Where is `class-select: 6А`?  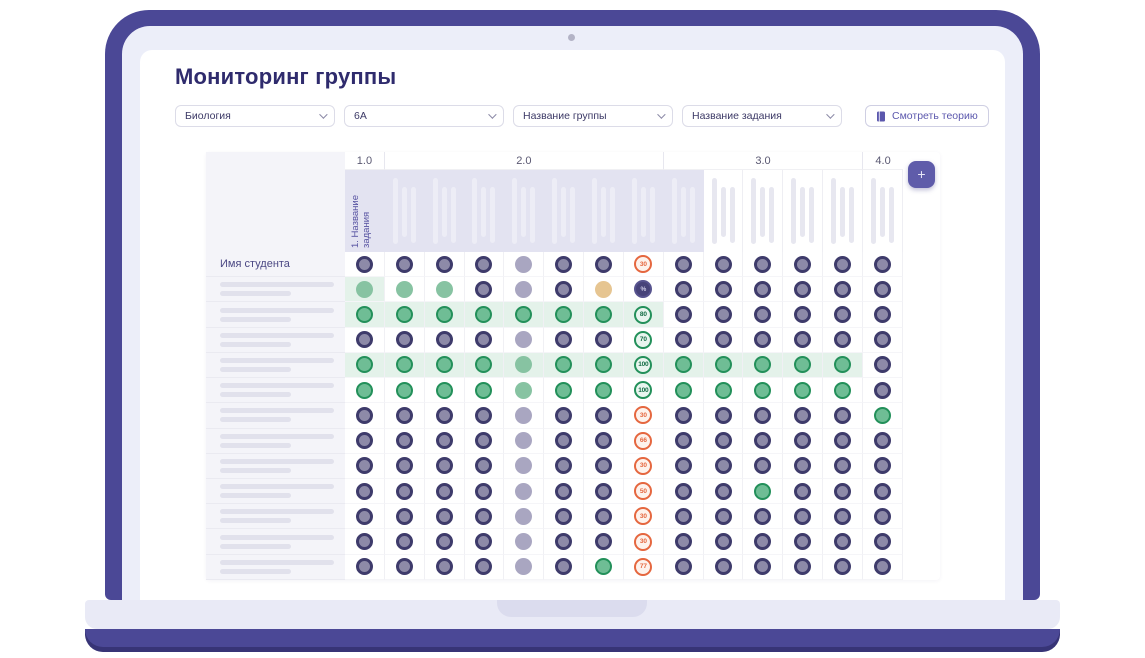 class-select: 6А is located at coordinates (424, 116).